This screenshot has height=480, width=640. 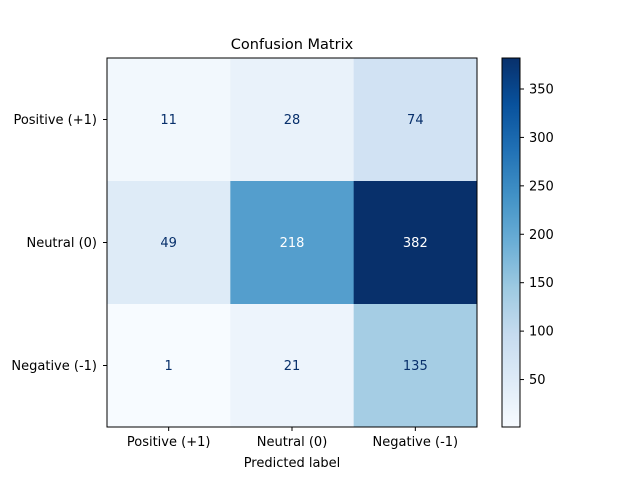 What do you see at coordinates (292, 442) in the screenshot?
I see `x-tick-label: Neutral (0)` at bounding box center [292, 442].